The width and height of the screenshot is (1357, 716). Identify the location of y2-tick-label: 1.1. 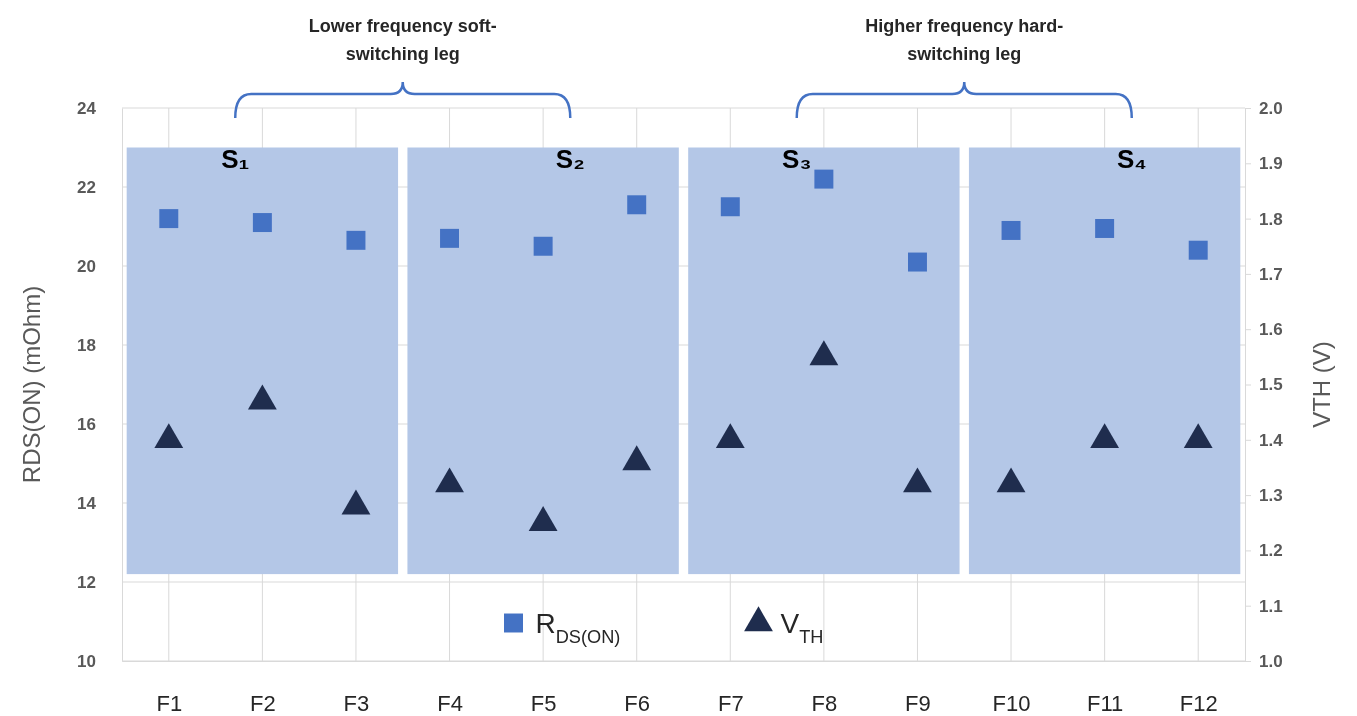
(1271, 606).